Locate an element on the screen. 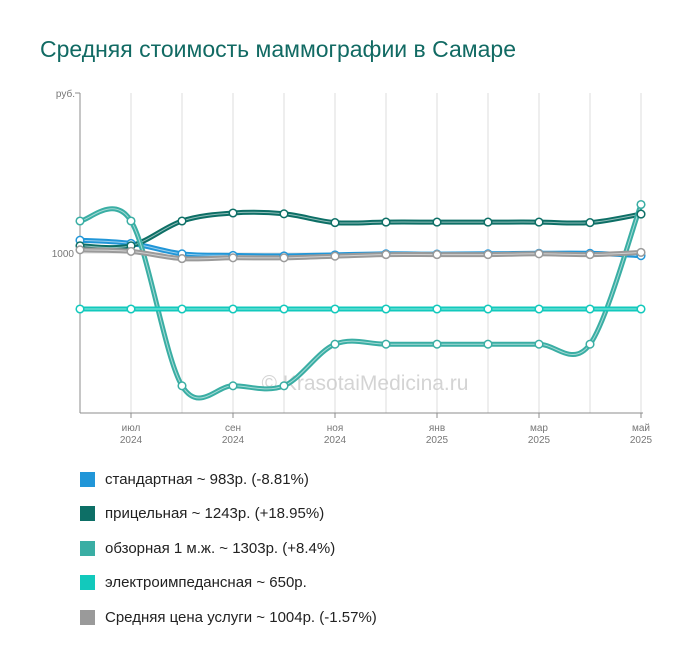 The height and width of the screenshot is (659, 700). x-tick-label-month: июл is located at coordinates (131, 428).